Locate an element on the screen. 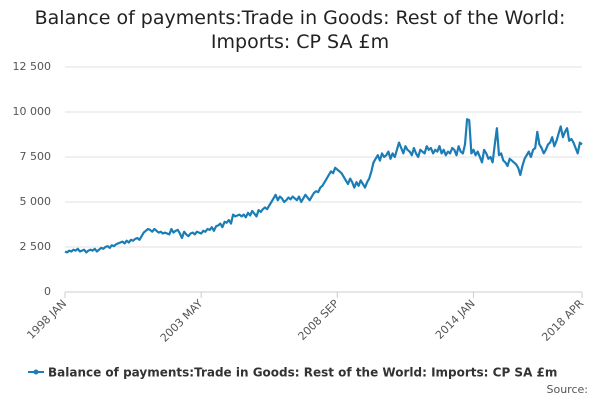 The image size is (600, 400). y-tick-label: 5 000 is located at coordinates (36, 201).